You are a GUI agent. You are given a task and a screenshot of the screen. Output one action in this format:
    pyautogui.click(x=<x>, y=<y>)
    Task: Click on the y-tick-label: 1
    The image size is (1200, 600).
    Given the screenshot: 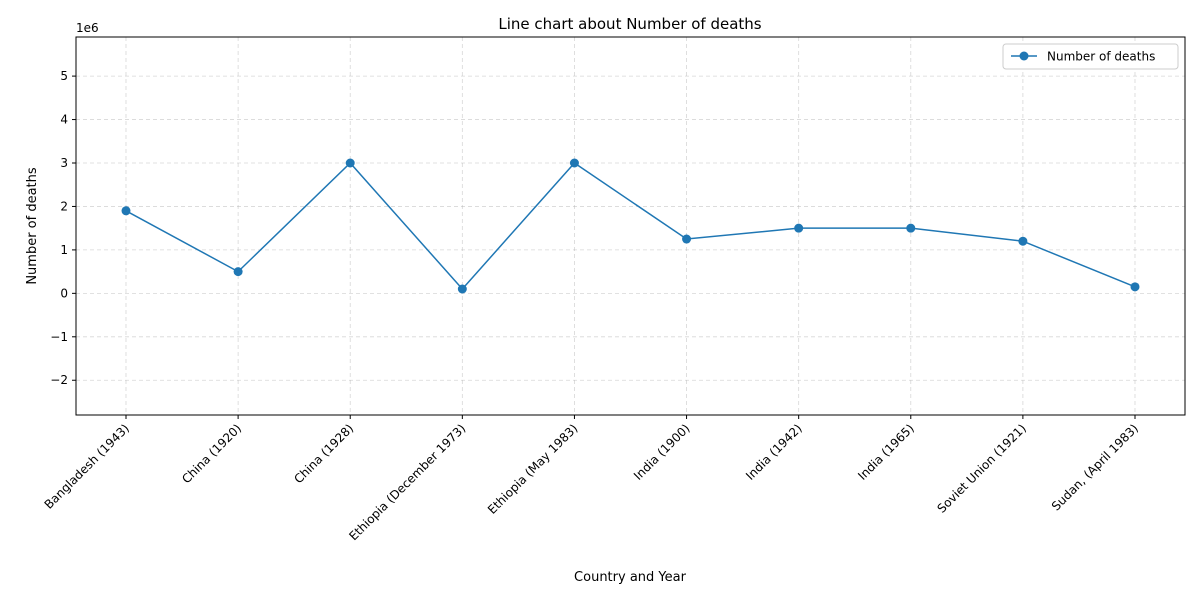 What is the action you would take?
    pyautogui.click(x=64, y=250)
    